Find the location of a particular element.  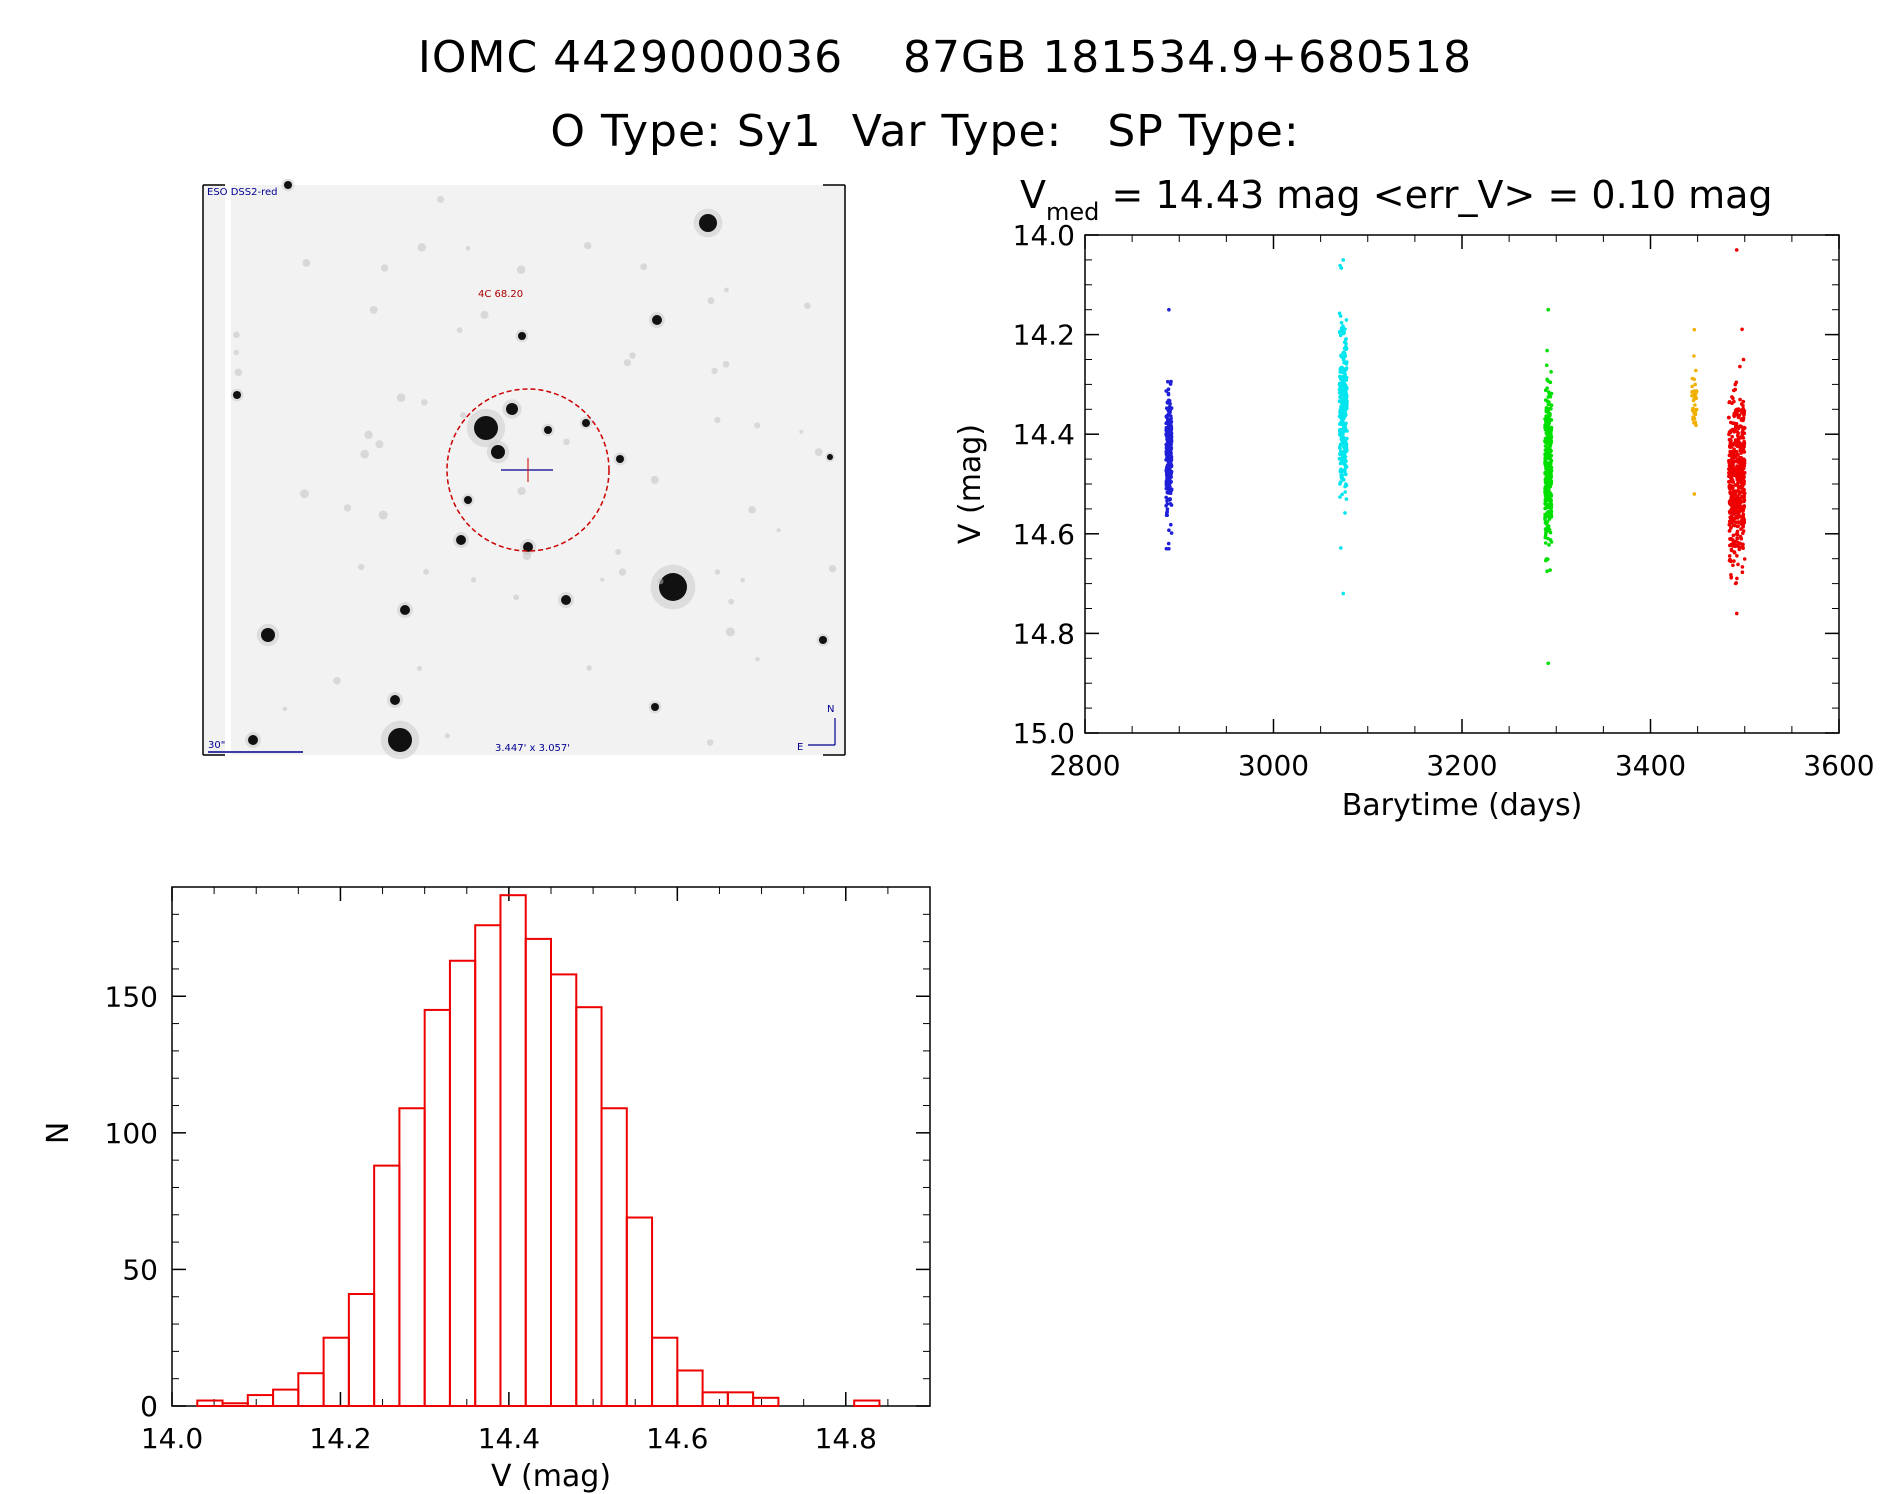

x-tick-label: 3600 is located at coordinates (1838, 765).